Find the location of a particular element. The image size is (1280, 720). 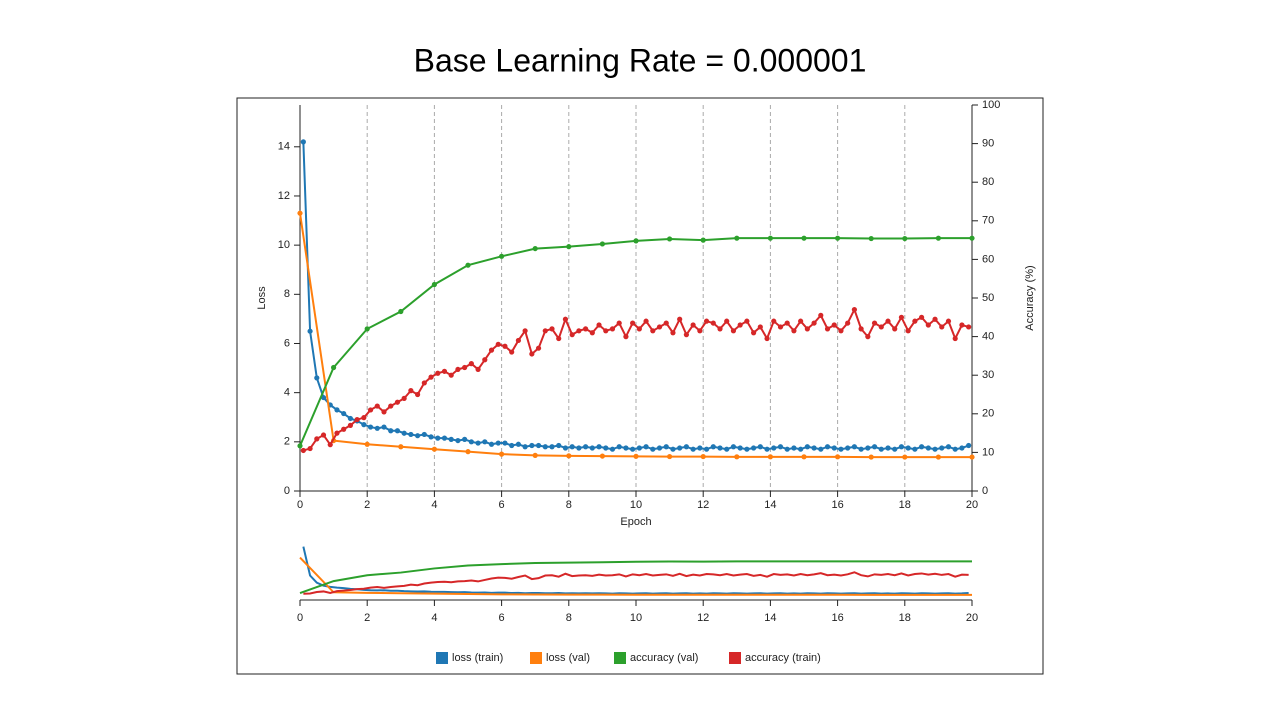

series-line is located at coordinates (636, 379).